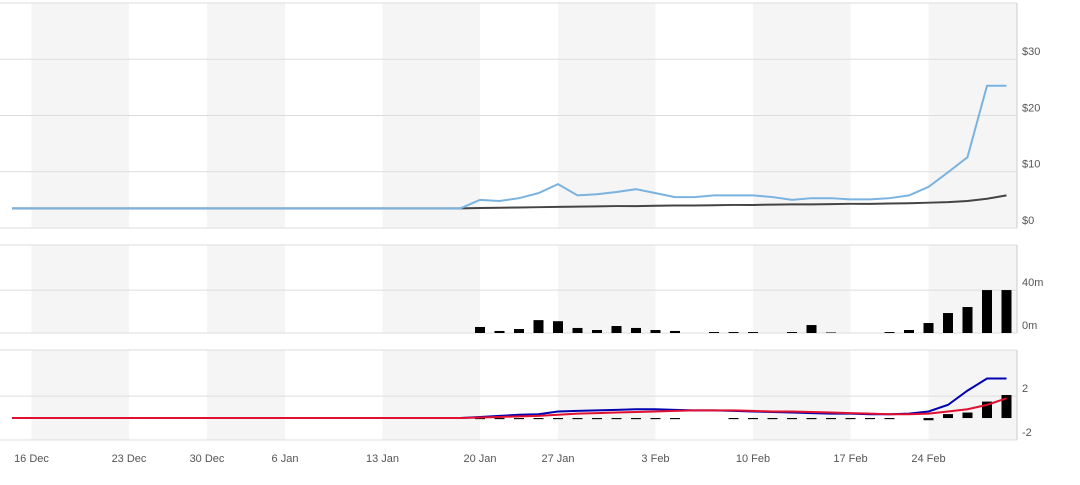 This screenshot has width=1080, height=485. What do you see at coordinates (1027, 433) in the screenshot?
I see `y-tick-label: -2` at bounding box center [1027, 433].